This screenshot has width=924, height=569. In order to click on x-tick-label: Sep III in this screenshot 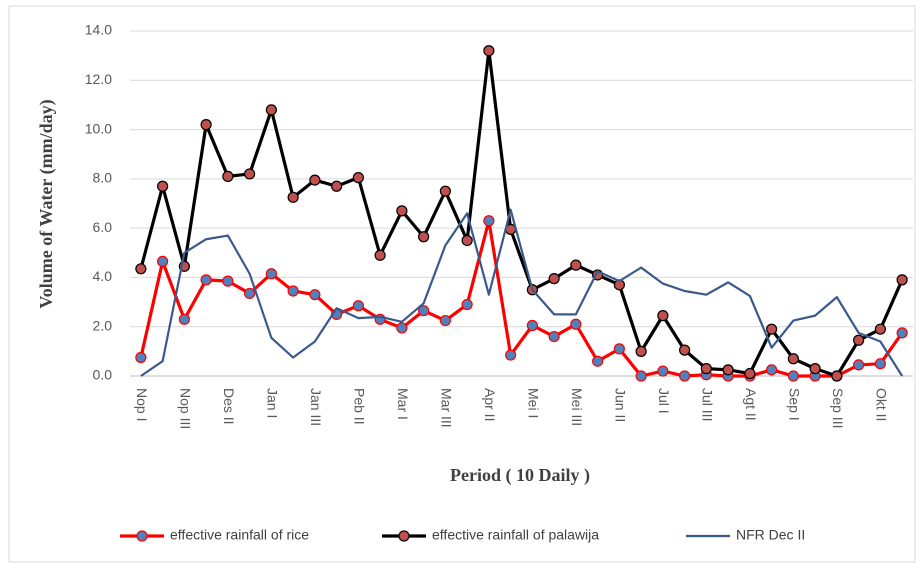, I will do `click(838, 408)`.